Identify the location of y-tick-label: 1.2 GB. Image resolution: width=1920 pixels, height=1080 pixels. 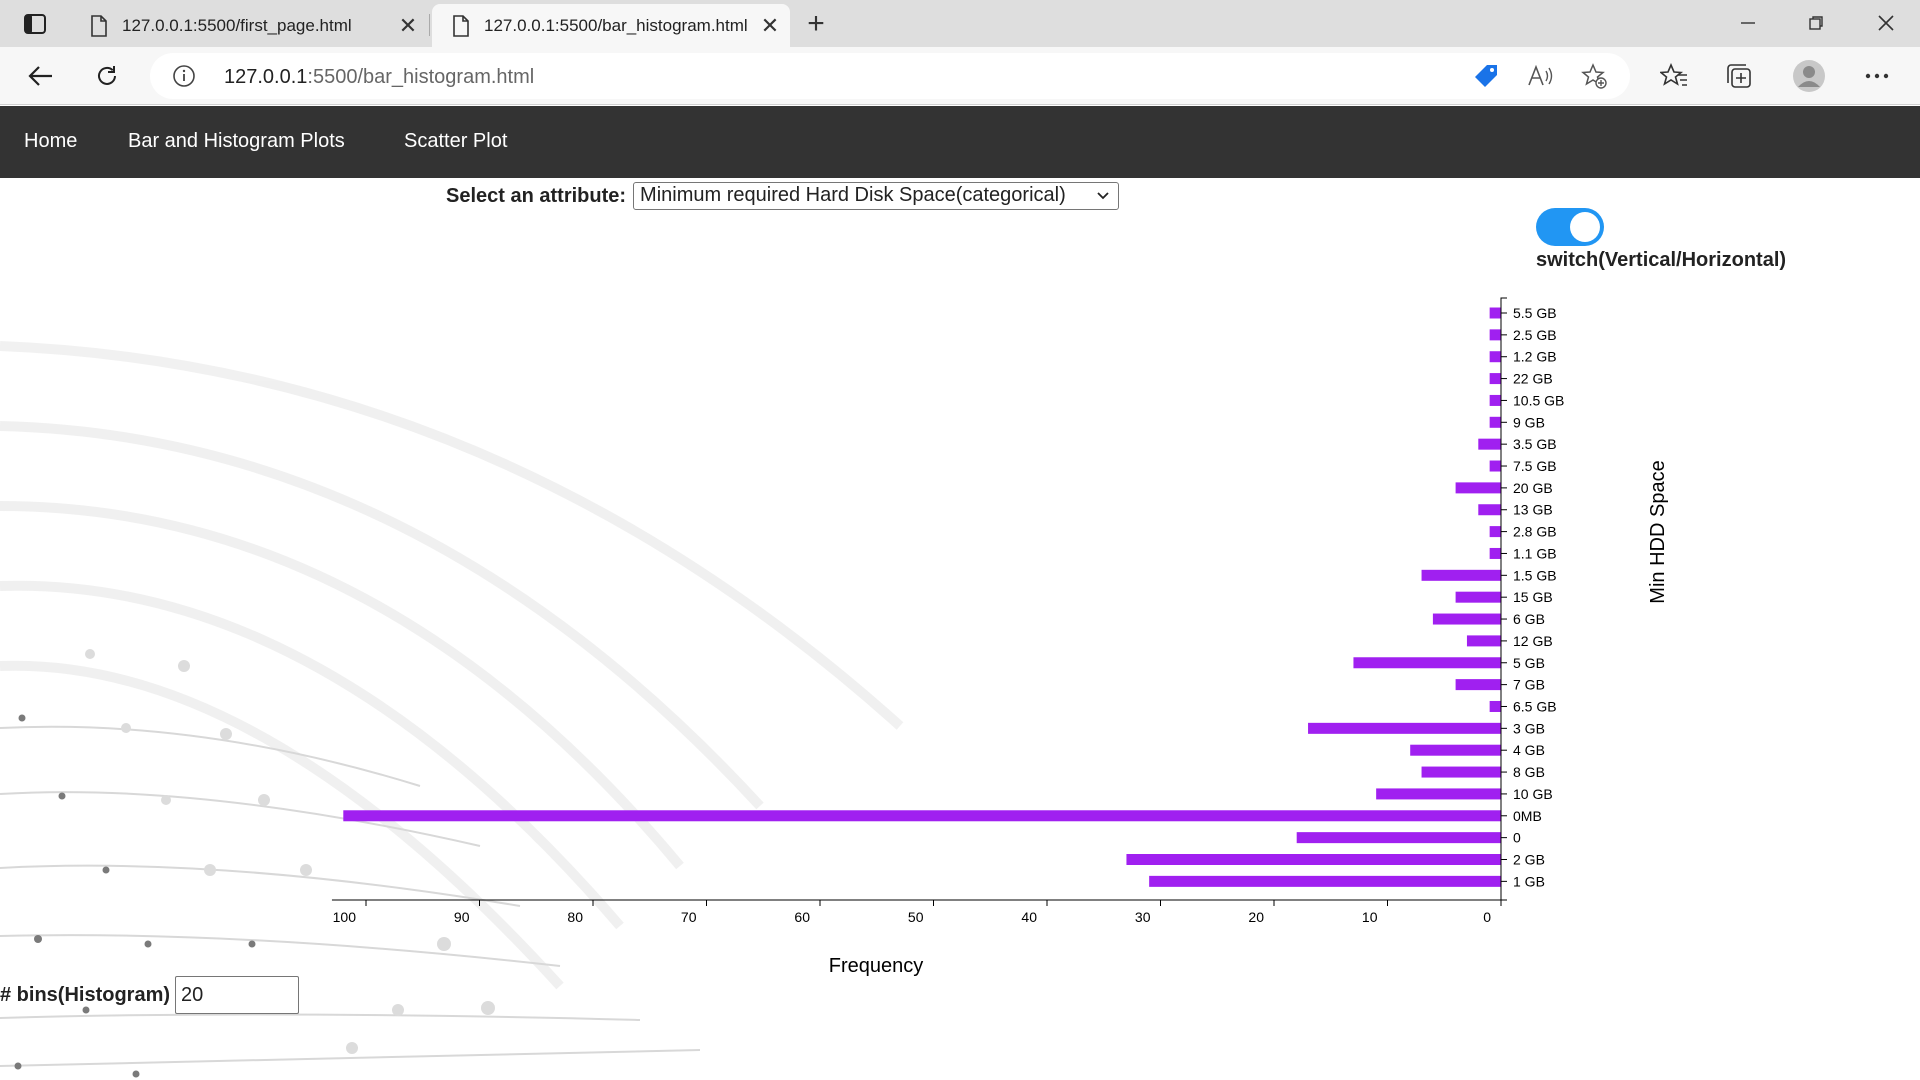
(1535, 357).